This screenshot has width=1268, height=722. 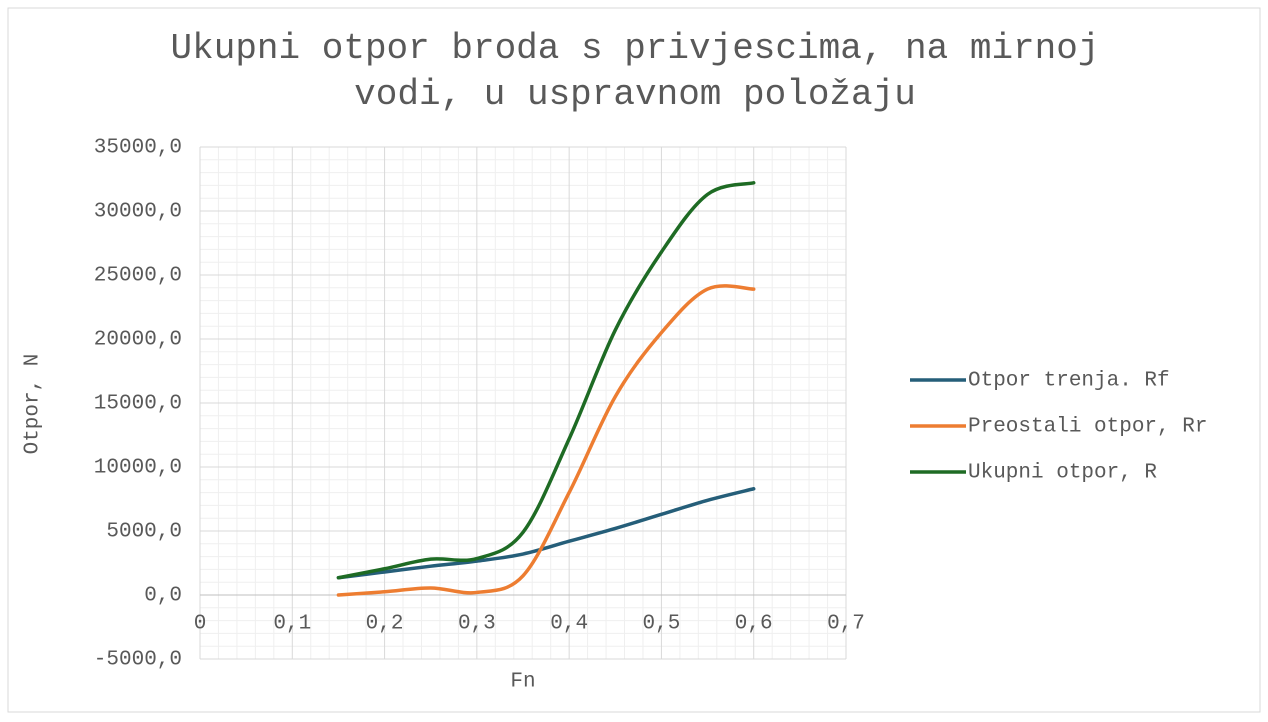 I want to click on y-tick-label: 35000,0, so click(x=138, y=148).